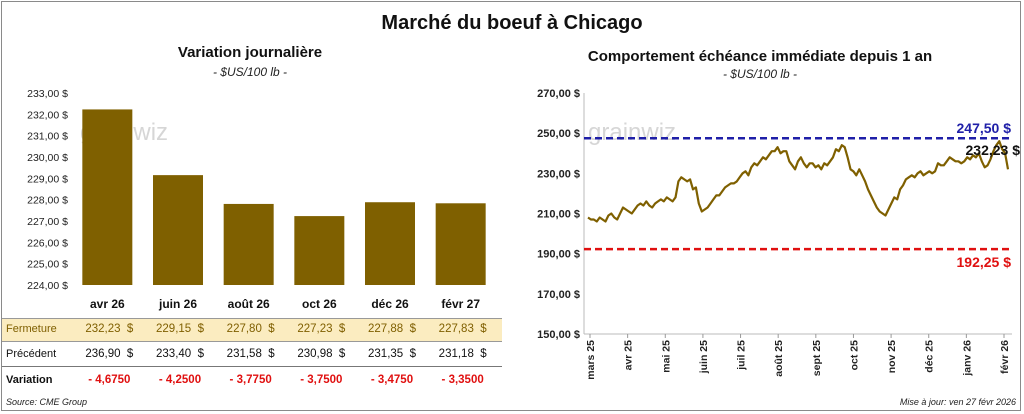 The width and height of the screenshot is (1024, 414). I want to click on table-row-label: Variation, so click(29, 380).